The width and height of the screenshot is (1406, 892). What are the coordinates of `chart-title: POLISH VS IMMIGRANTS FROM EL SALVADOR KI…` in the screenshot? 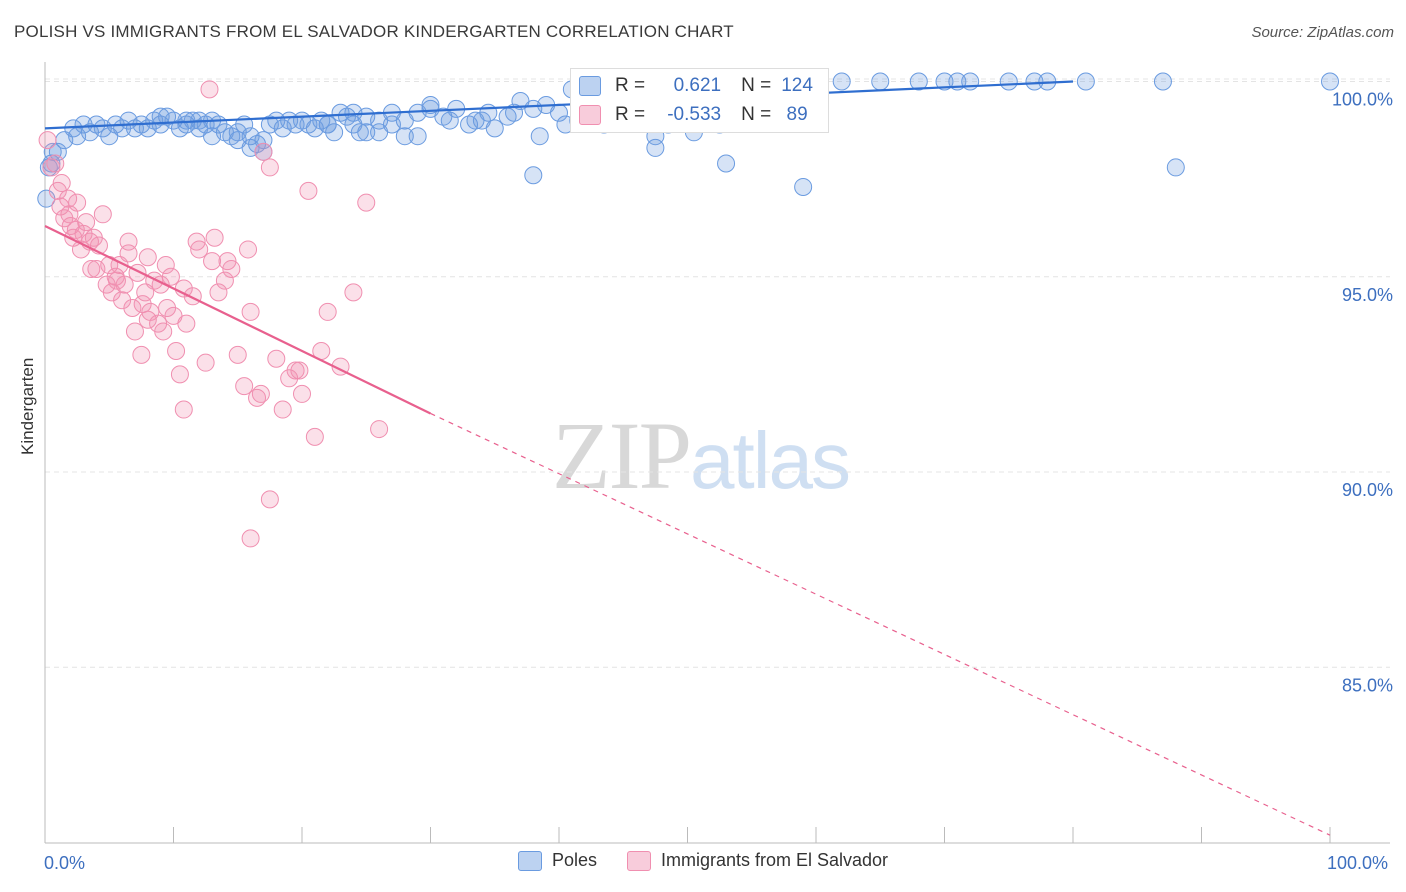 It's located at (374, 31).